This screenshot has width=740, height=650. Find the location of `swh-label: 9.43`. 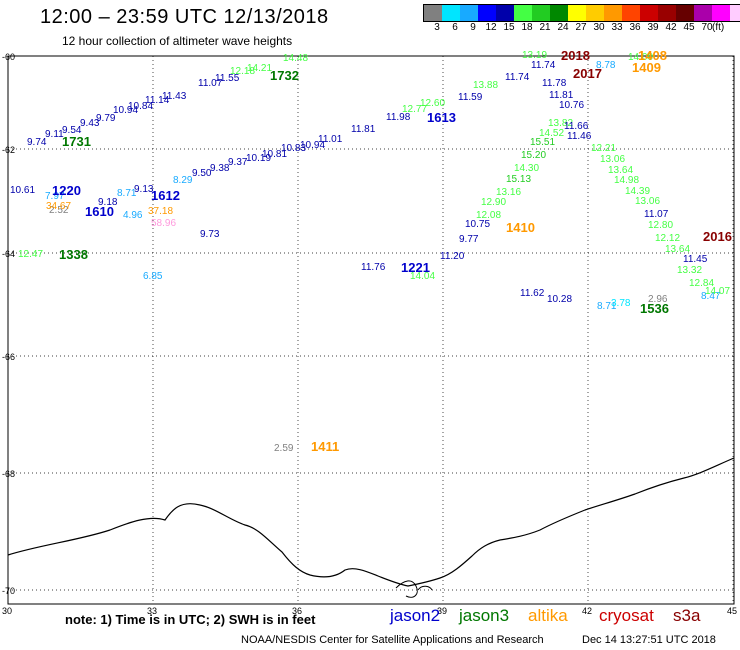

swh-label: 9.43 is located at coordinates (90, 123).